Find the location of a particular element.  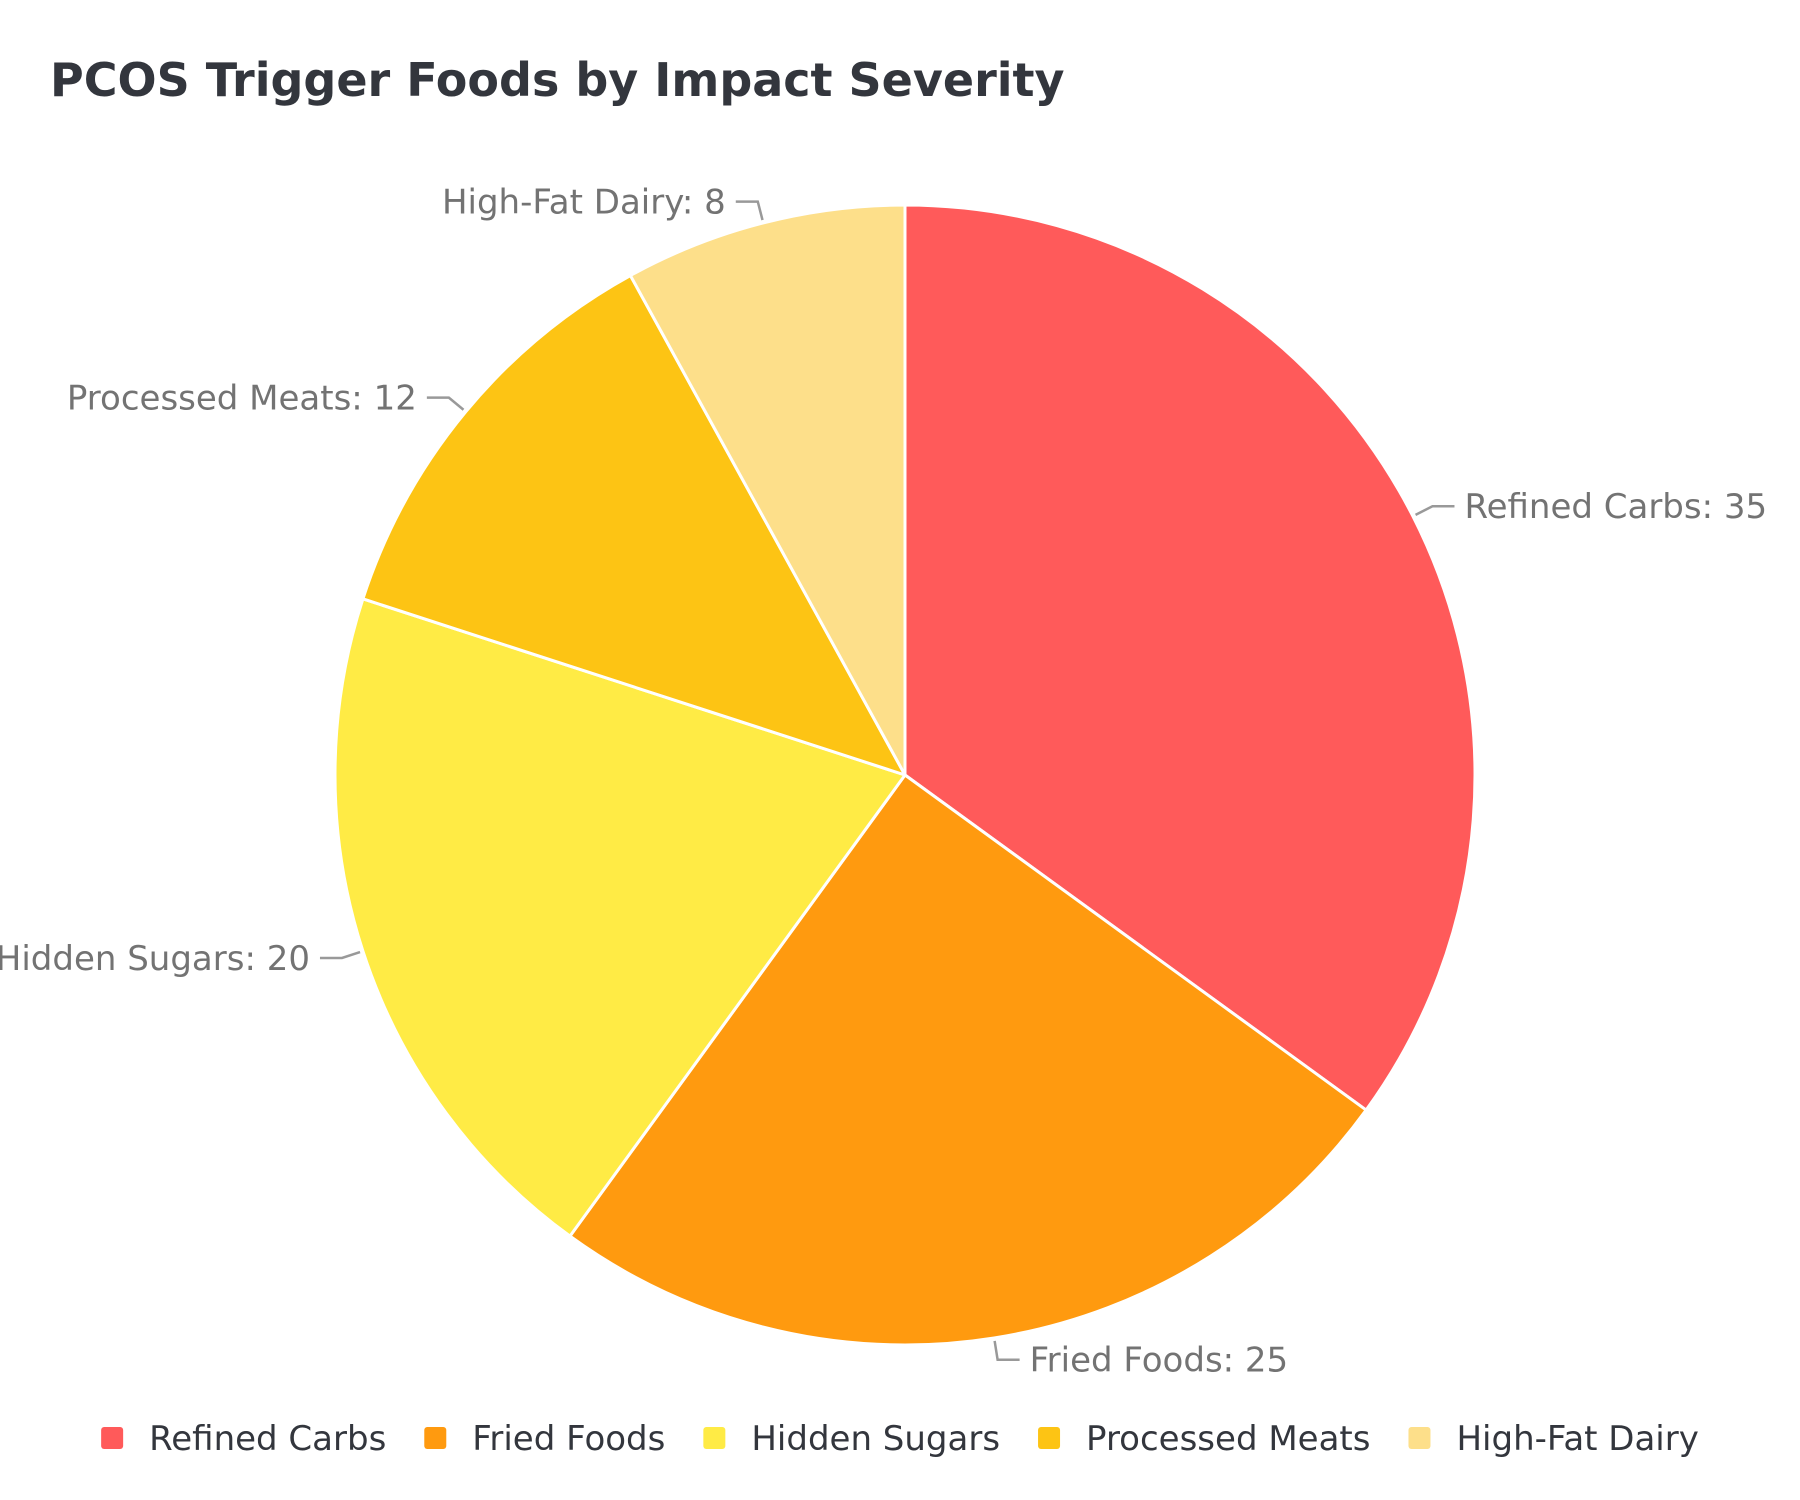

slice-label-high-fat-dairy: High-Fat Dairy: 8 is located at coordinates (584, 203).